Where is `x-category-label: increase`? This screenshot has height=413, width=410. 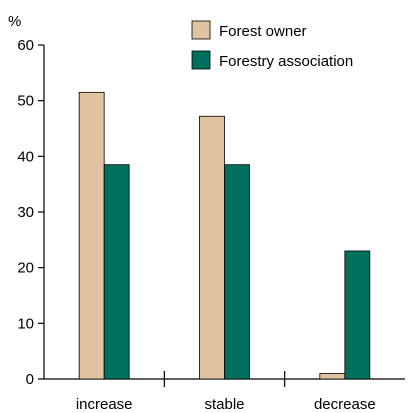
x-category-label: increase is located at coordinates (104, 404).